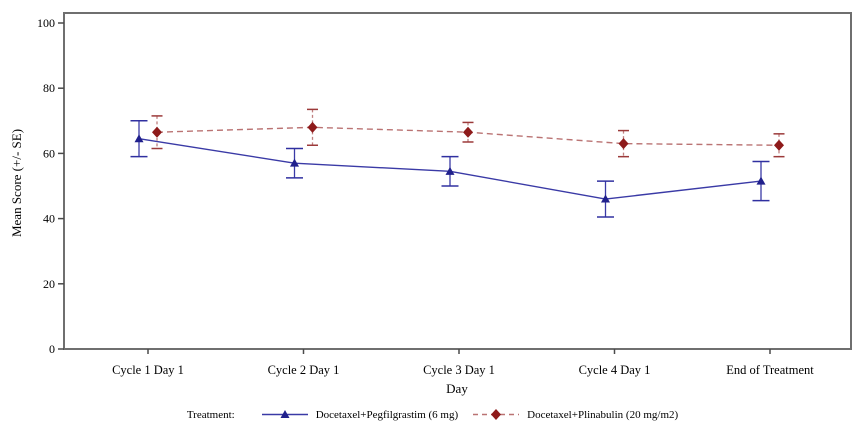  Describe the element at coordinates (603, 414) in the screenshot. I see `legend-label-plinabulin: Docetaxel+Plinabulin (20 mg/m2)` at that location.